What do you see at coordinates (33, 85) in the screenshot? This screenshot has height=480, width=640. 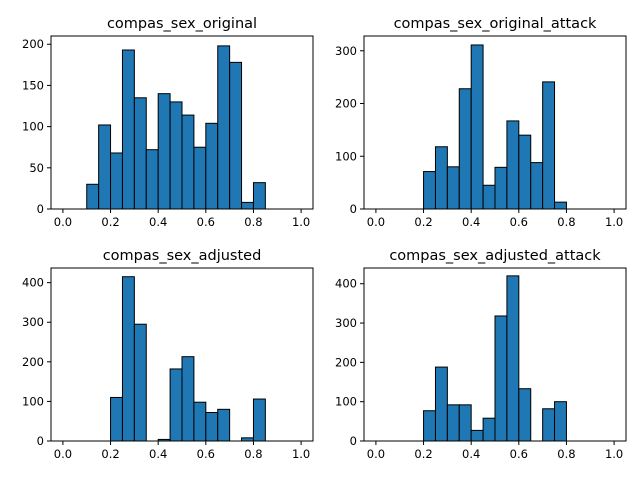 I see `y-tick-label: 150` at bounding box center [33, 85].